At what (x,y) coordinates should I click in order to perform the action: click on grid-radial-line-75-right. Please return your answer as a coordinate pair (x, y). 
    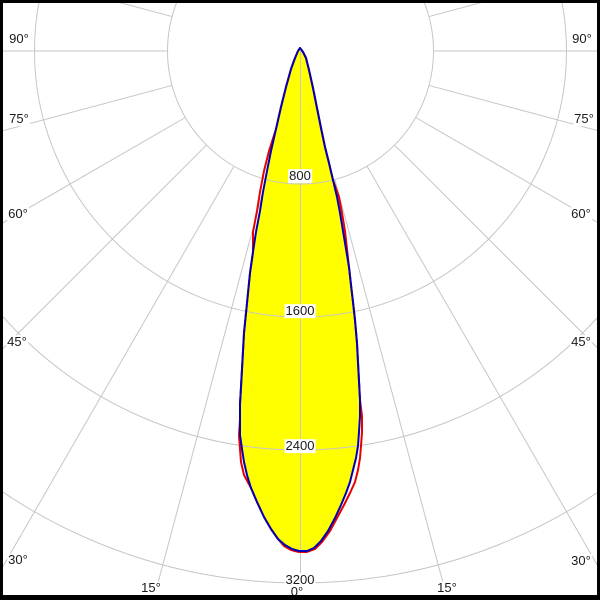
    Looking at the image, I should click on (514, 108).